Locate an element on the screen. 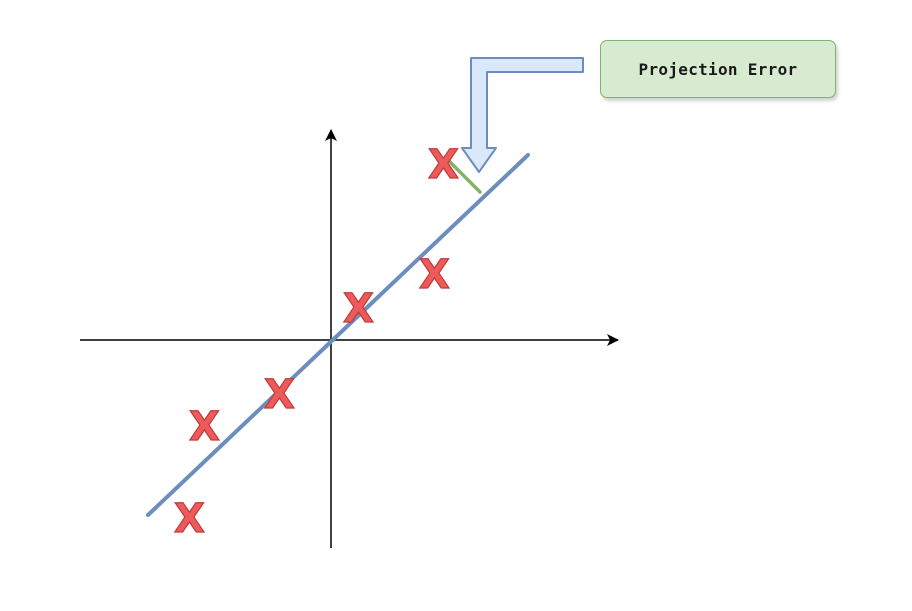 Image resolution: width=912 pixels, height=611 pixels. projection-error-label-text: Projection Error is located at coordinates (718, 69).